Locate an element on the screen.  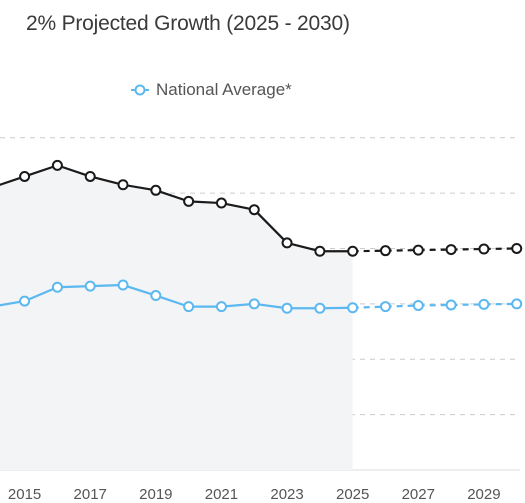
x-tick-label: 2029 is located at coordinates (483, 494).